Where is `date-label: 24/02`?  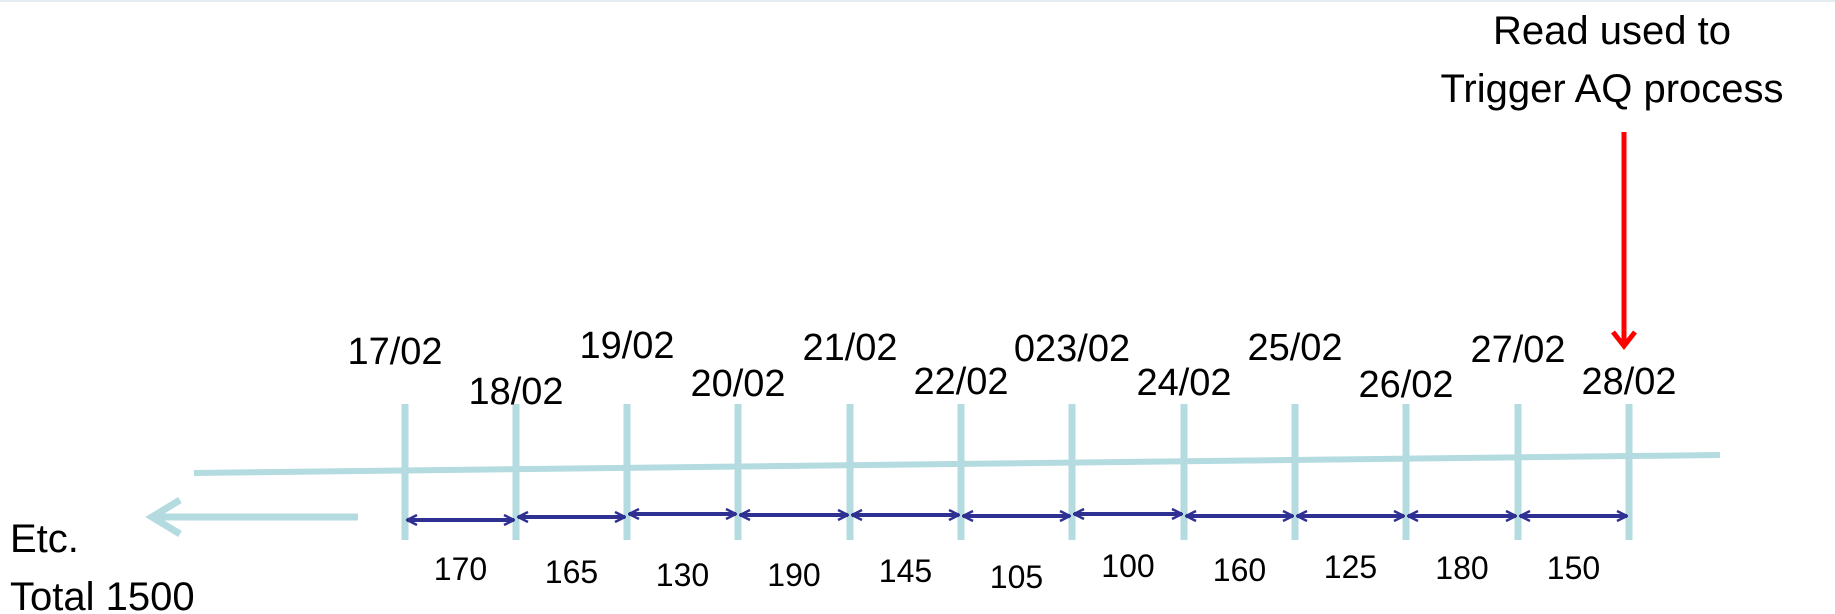
date-label: 24/02 is located at coordinates (1183, 383).